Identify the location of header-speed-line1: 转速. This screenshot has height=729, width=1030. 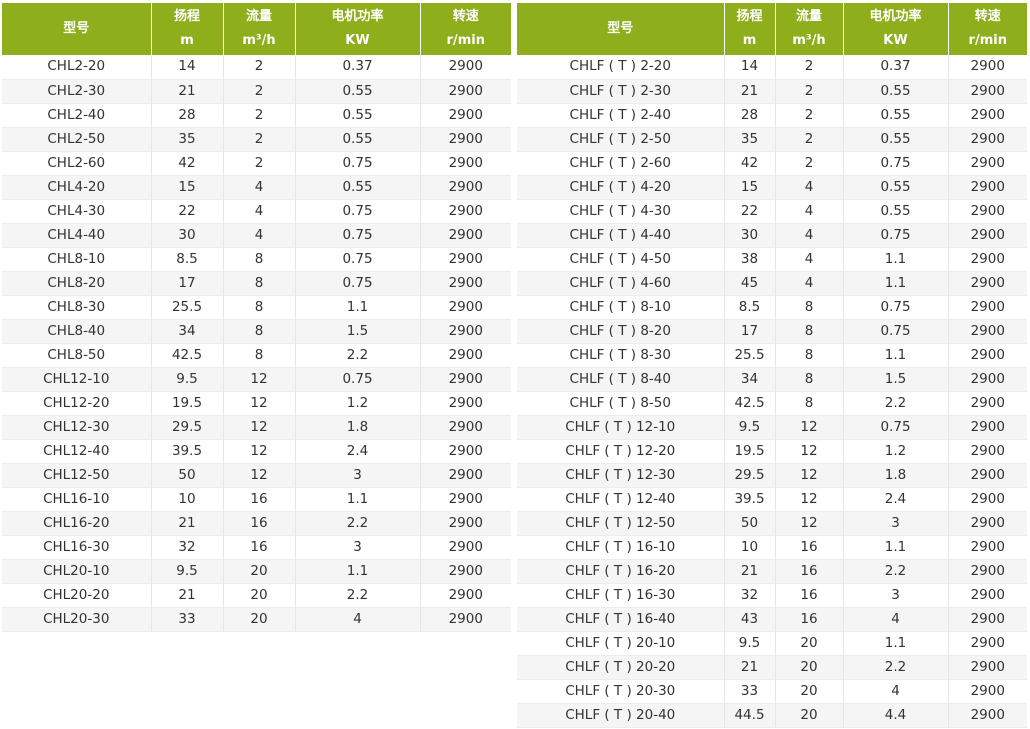
(987, 16).